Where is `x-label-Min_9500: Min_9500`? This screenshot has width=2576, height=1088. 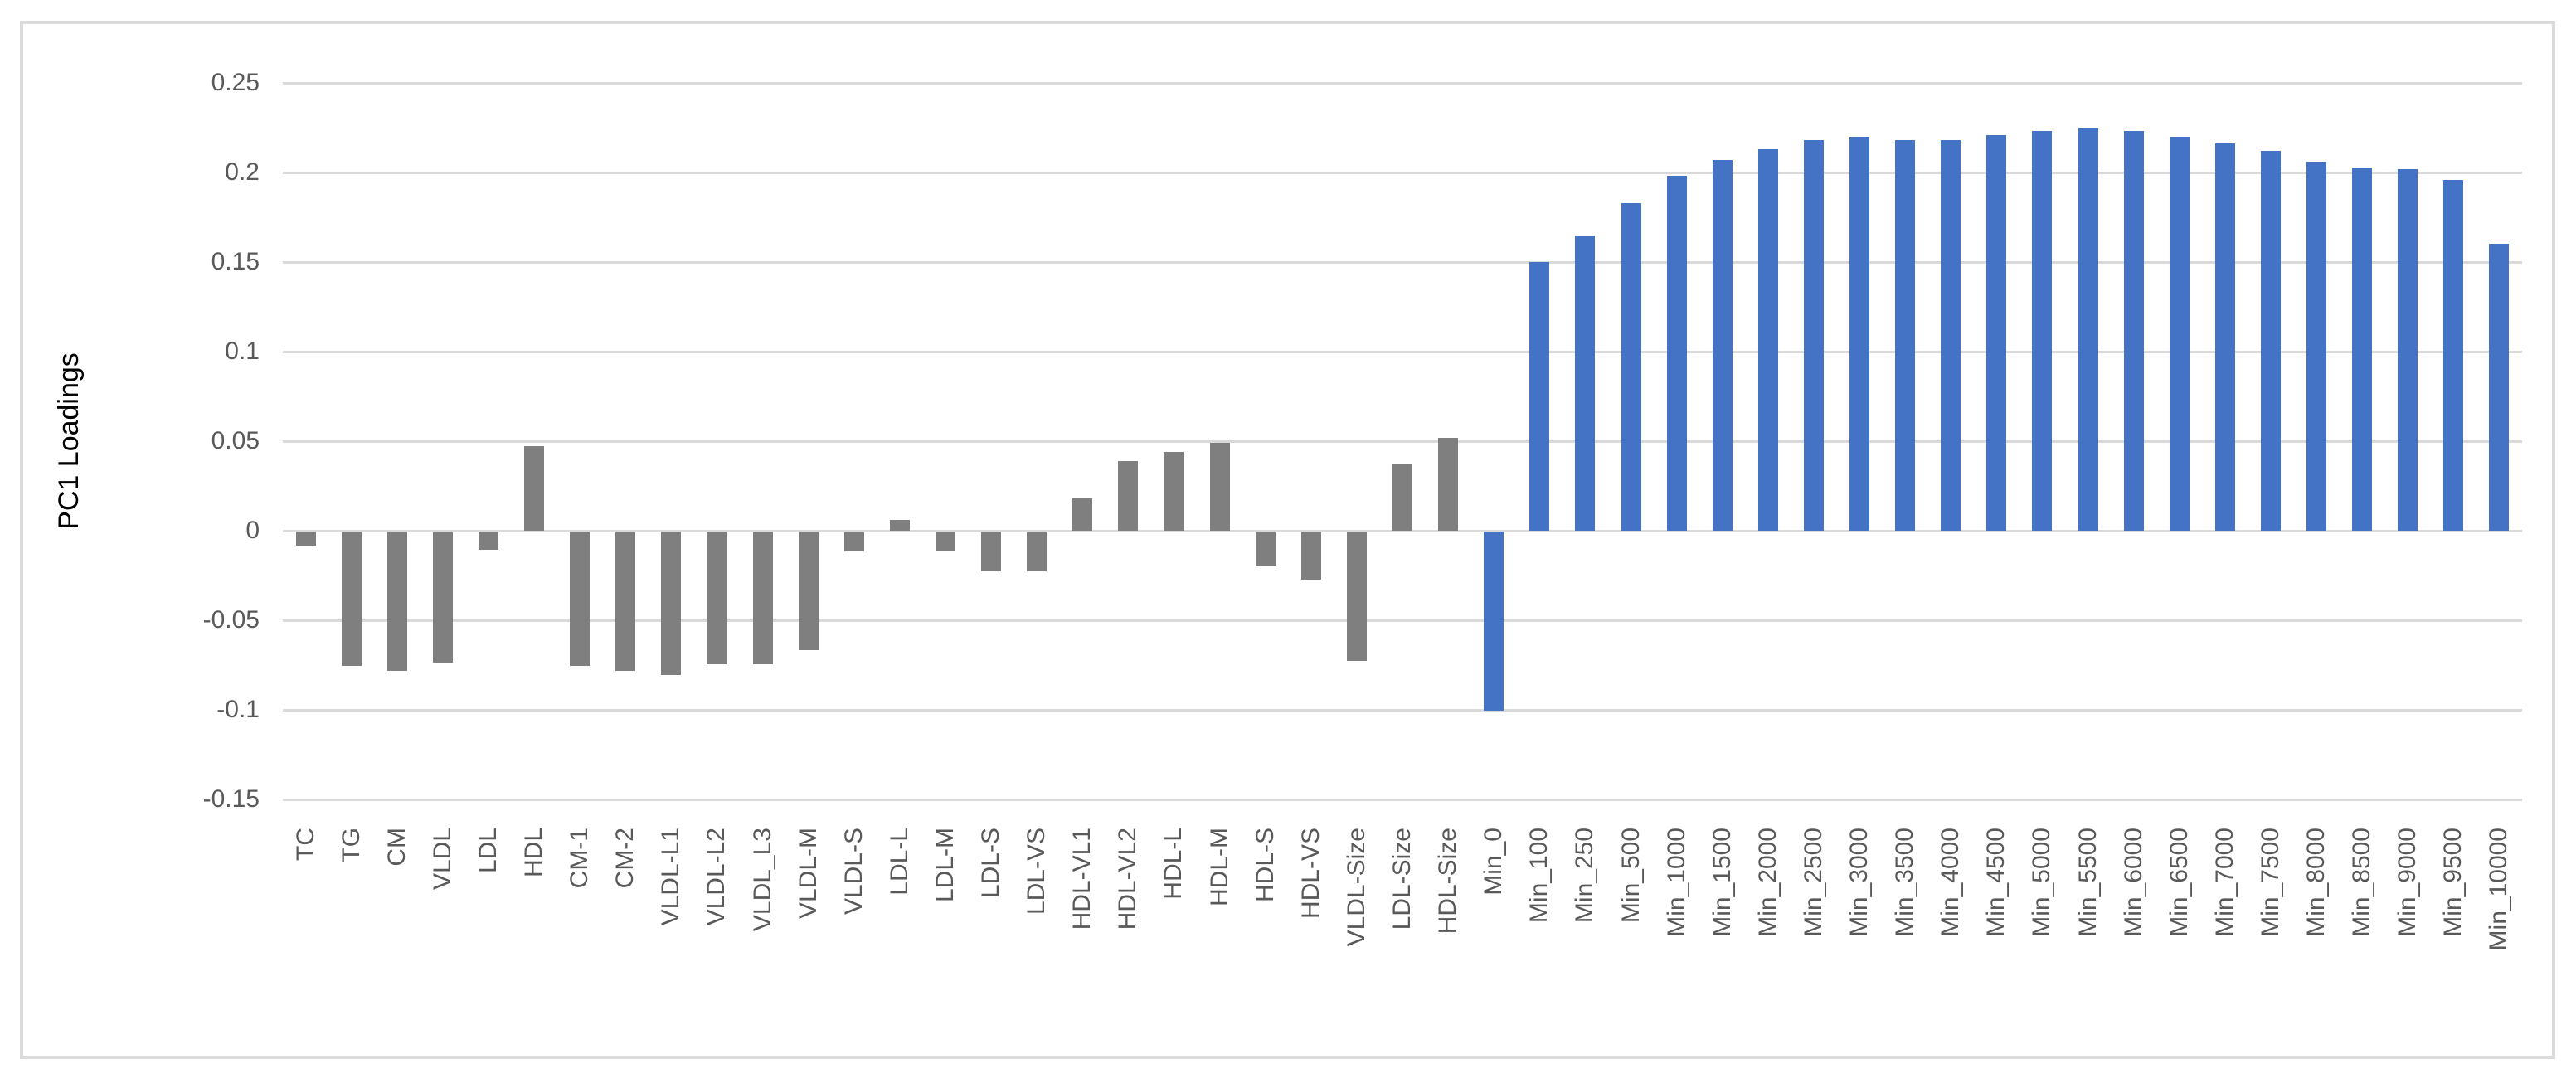 x-label-Min_9500: Min_9500 is located at coordinates (2453, 882).